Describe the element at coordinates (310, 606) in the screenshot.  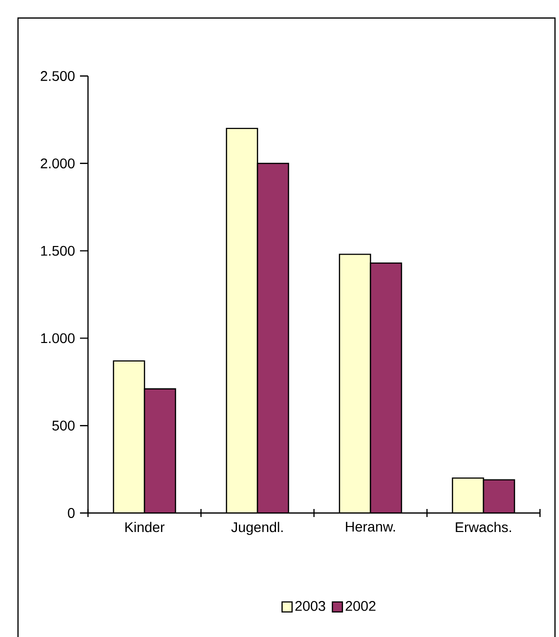
I see `legend-label: 2003` at that location.